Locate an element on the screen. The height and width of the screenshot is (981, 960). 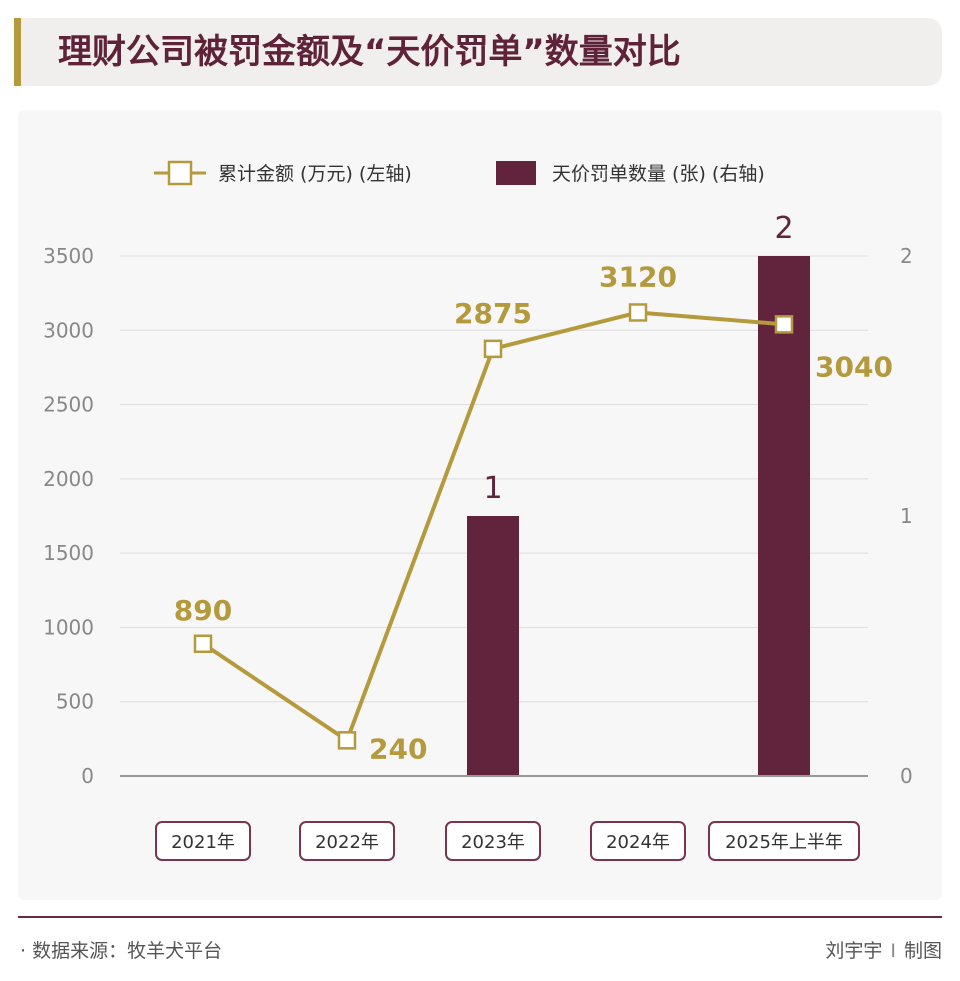
category-label: 2021年 is located at coordinates (203, 842).